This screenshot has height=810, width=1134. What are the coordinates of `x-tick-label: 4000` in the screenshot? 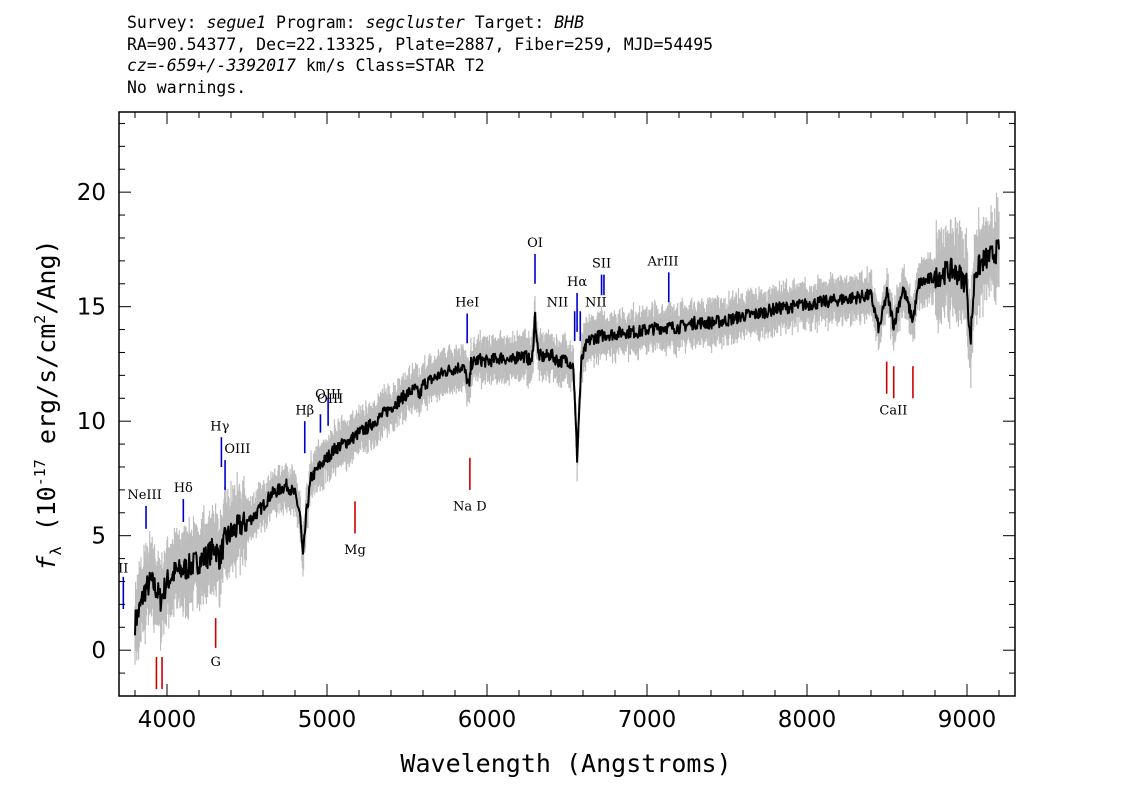 It's located at (167, 720).